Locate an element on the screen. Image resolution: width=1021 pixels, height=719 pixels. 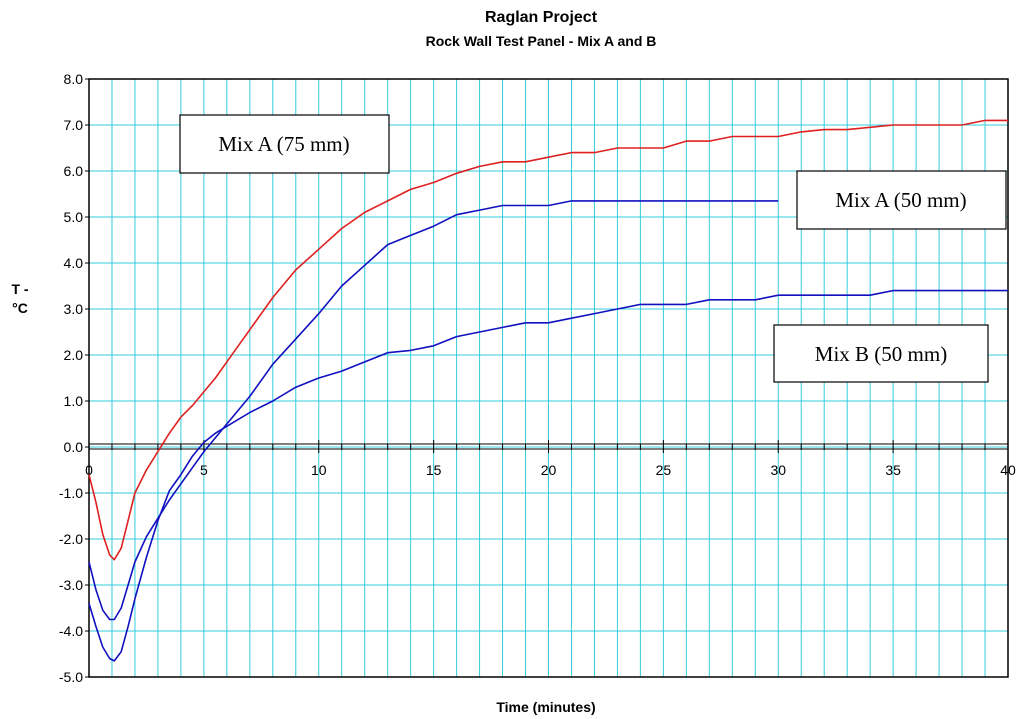
y-tick-label: 3.0 is located at coordinates (74, 309).